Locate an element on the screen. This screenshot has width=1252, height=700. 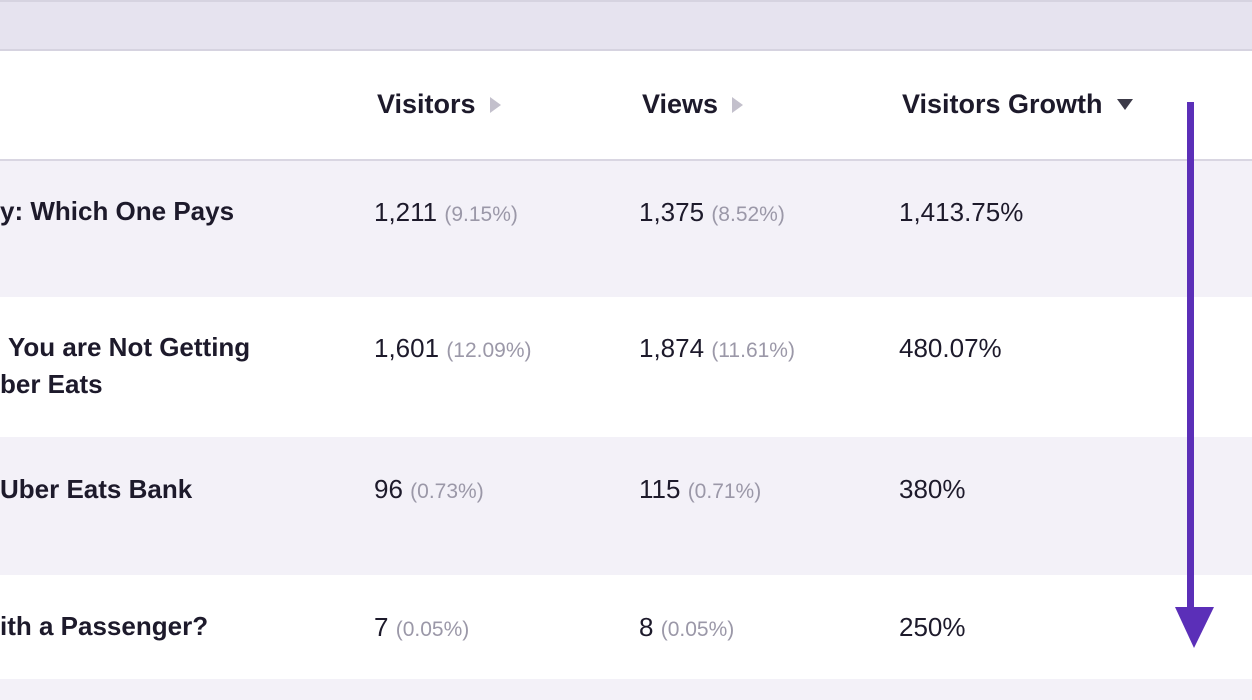
views-cell: 115 (0.71%) is located at coordinates (700, 489).